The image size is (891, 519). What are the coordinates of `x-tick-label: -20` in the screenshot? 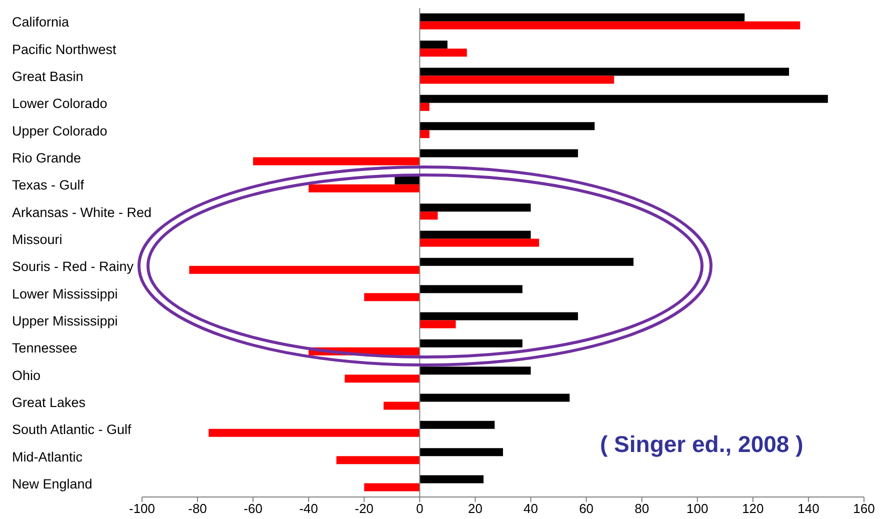 It's located at (364, 508).